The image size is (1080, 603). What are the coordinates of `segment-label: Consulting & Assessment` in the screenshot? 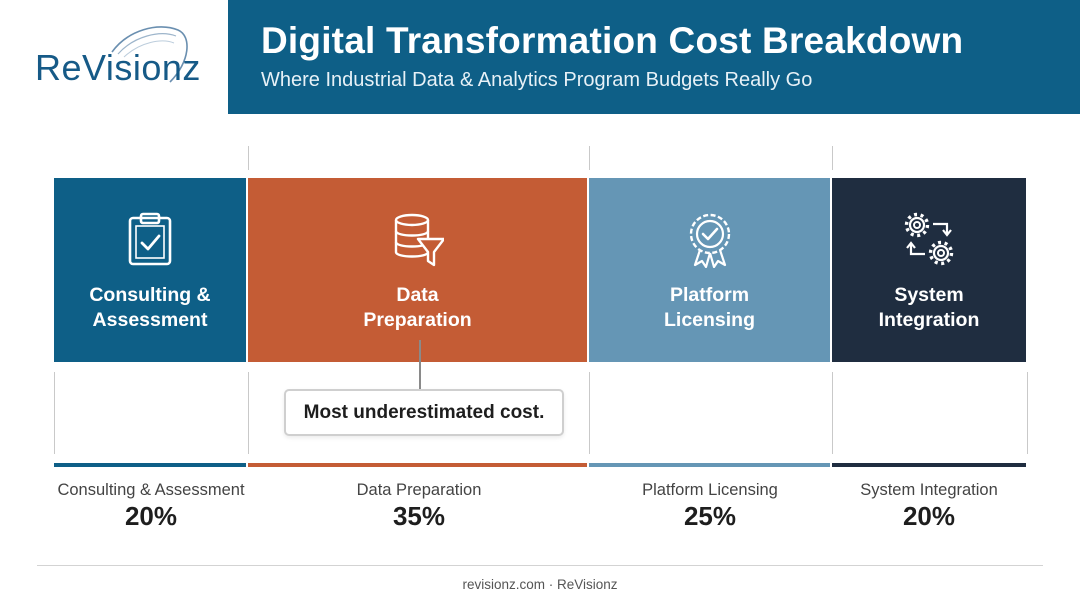 It's located at (150, 308).